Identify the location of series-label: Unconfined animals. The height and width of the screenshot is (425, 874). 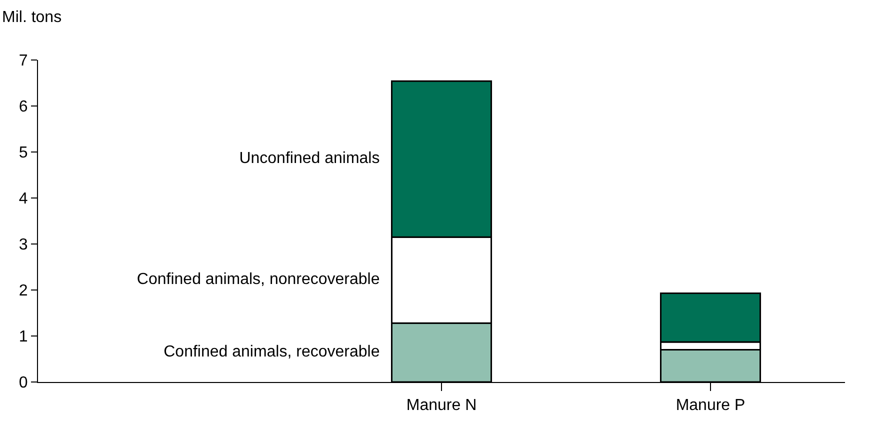
(309, 159).